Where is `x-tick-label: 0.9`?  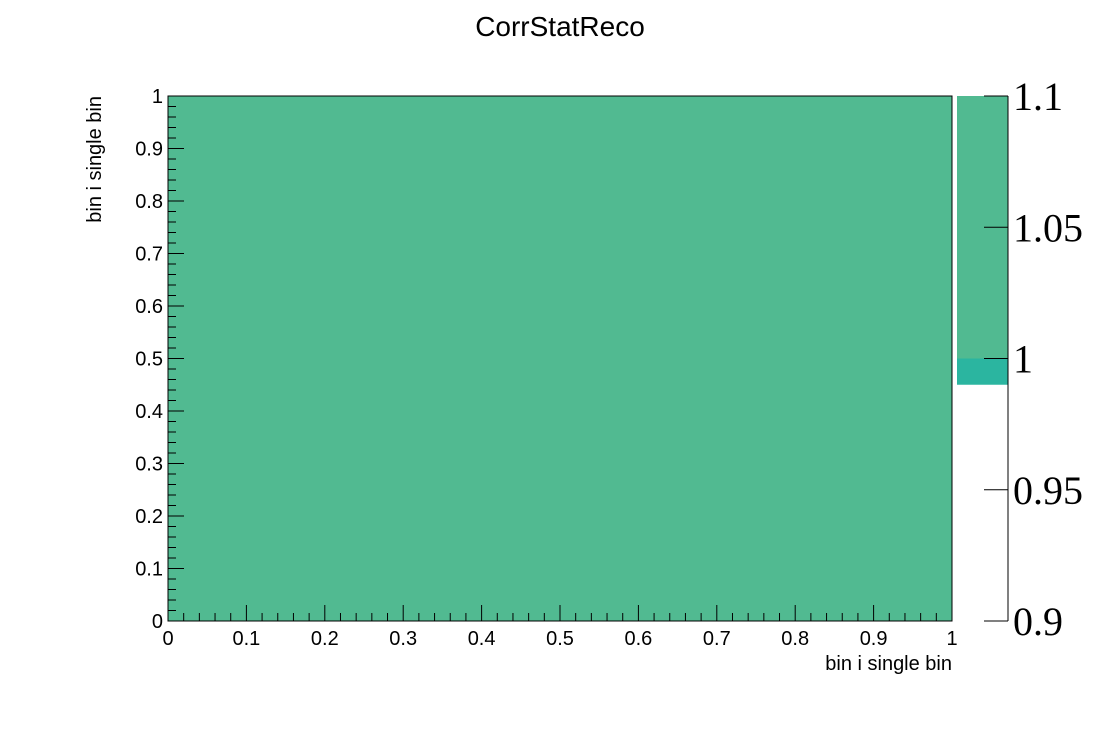
x-tick-label: 0.9 is located at coordinates (874, 639).